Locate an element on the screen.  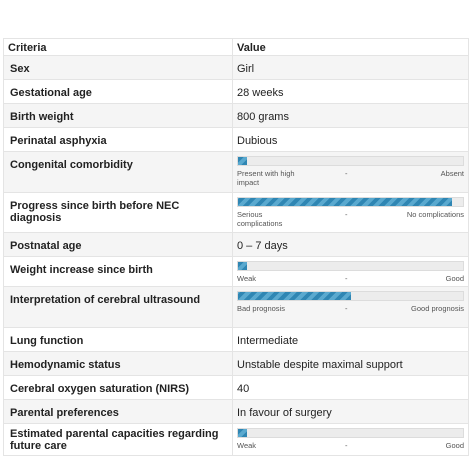
criteria-cell: Lung function is located at coordinates (118, 339).